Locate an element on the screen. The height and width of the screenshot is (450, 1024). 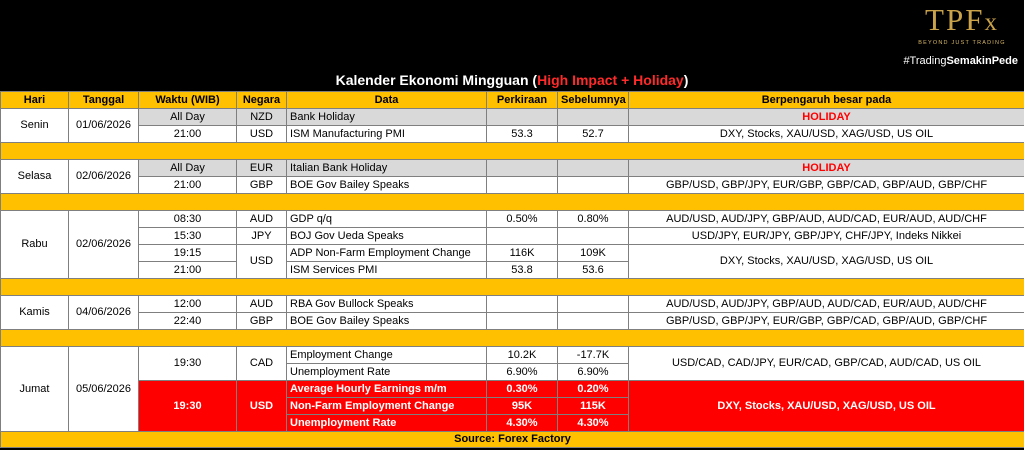
table-row: Unemployment Rate 6.90% 6.90% is located at coordinates (512, 372).